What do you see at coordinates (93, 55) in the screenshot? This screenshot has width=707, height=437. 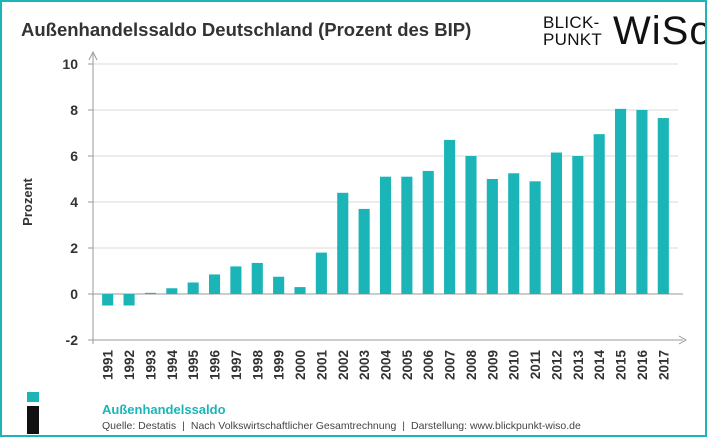 I see `y-axis-arrow` at bounding box center [93, 55].